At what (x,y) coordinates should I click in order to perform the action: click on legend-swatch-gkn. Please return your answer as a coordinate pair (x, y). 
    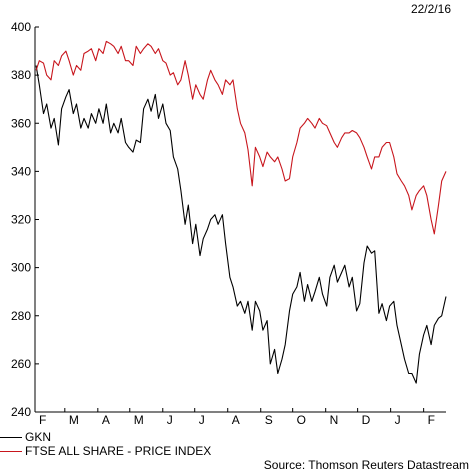
    Looking at the image, I should click on (11, 437).